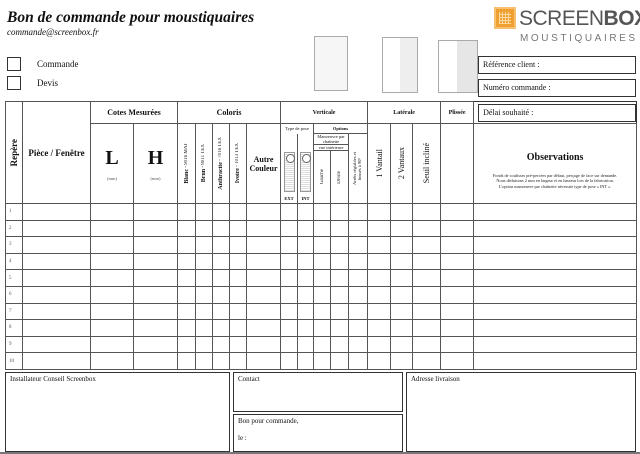 The height and width of the screenshot is (454, 640). What do you see at coordinates (14, 64) in the screenshot?
I see `commande-checkbox` at bounding box center [14, 64].